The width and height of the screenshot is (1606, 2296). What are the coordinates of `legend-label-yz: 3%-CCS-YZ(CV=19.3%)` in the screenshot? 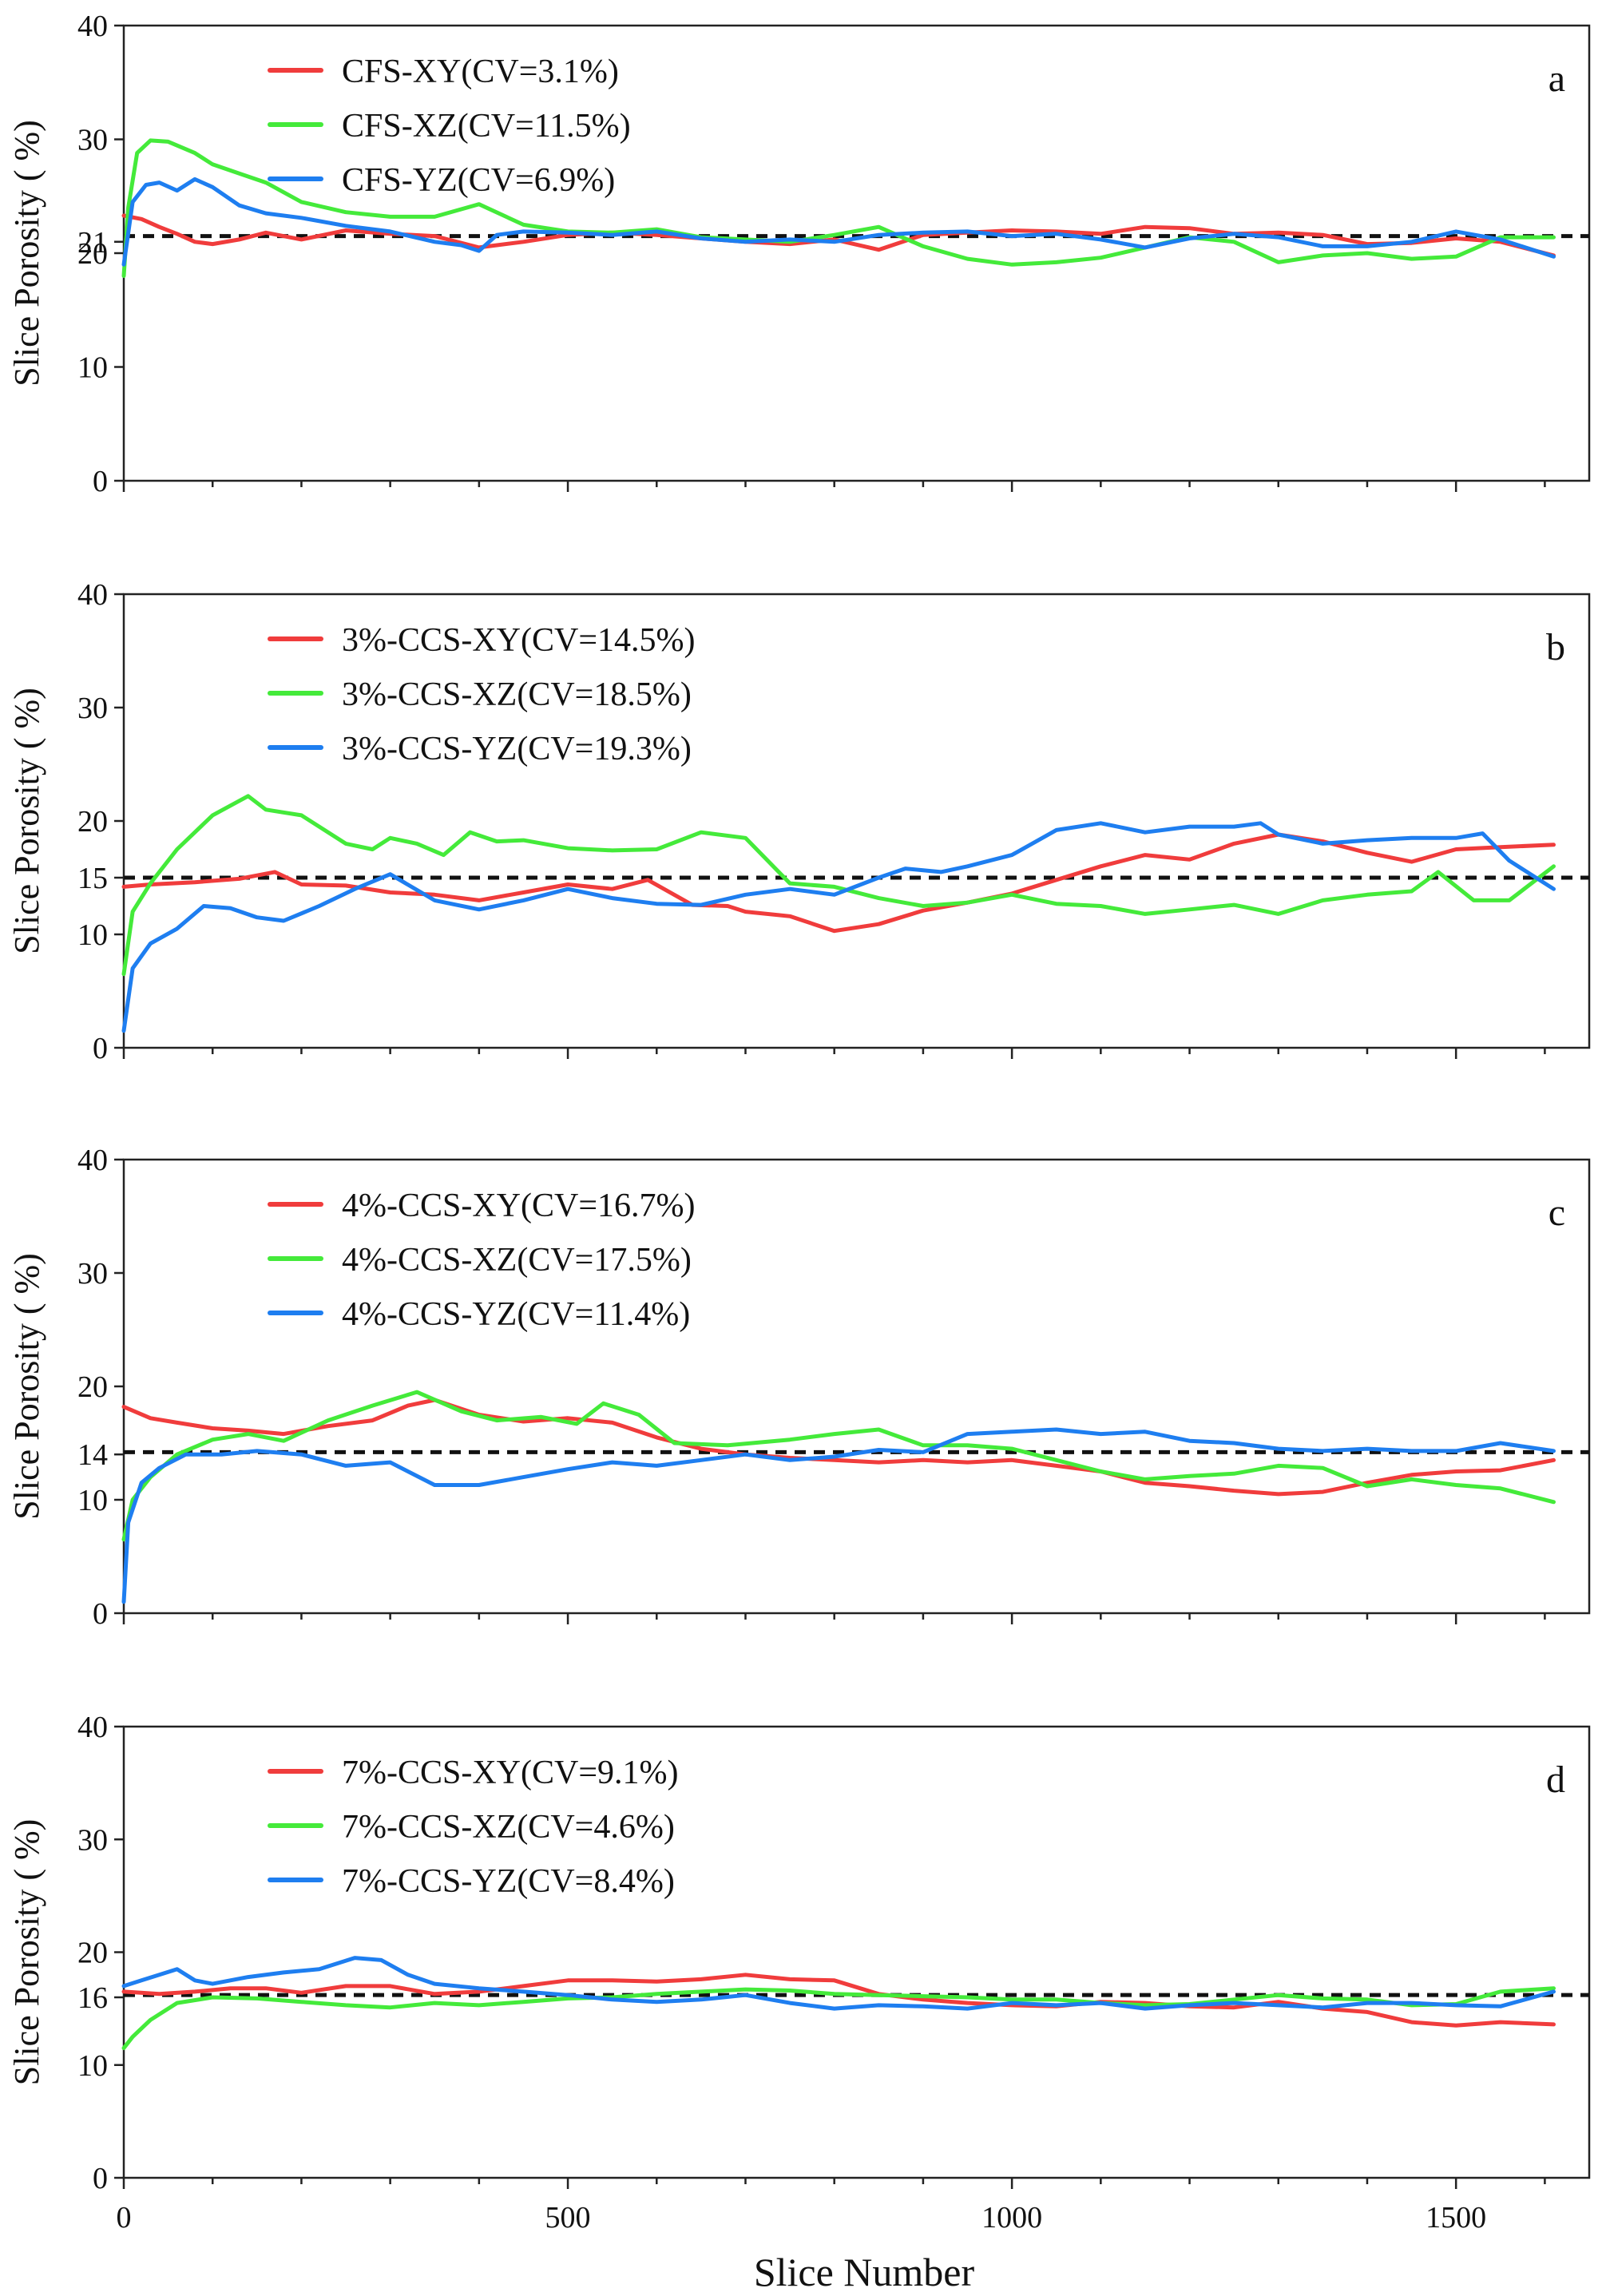 It's located at (517, 749).